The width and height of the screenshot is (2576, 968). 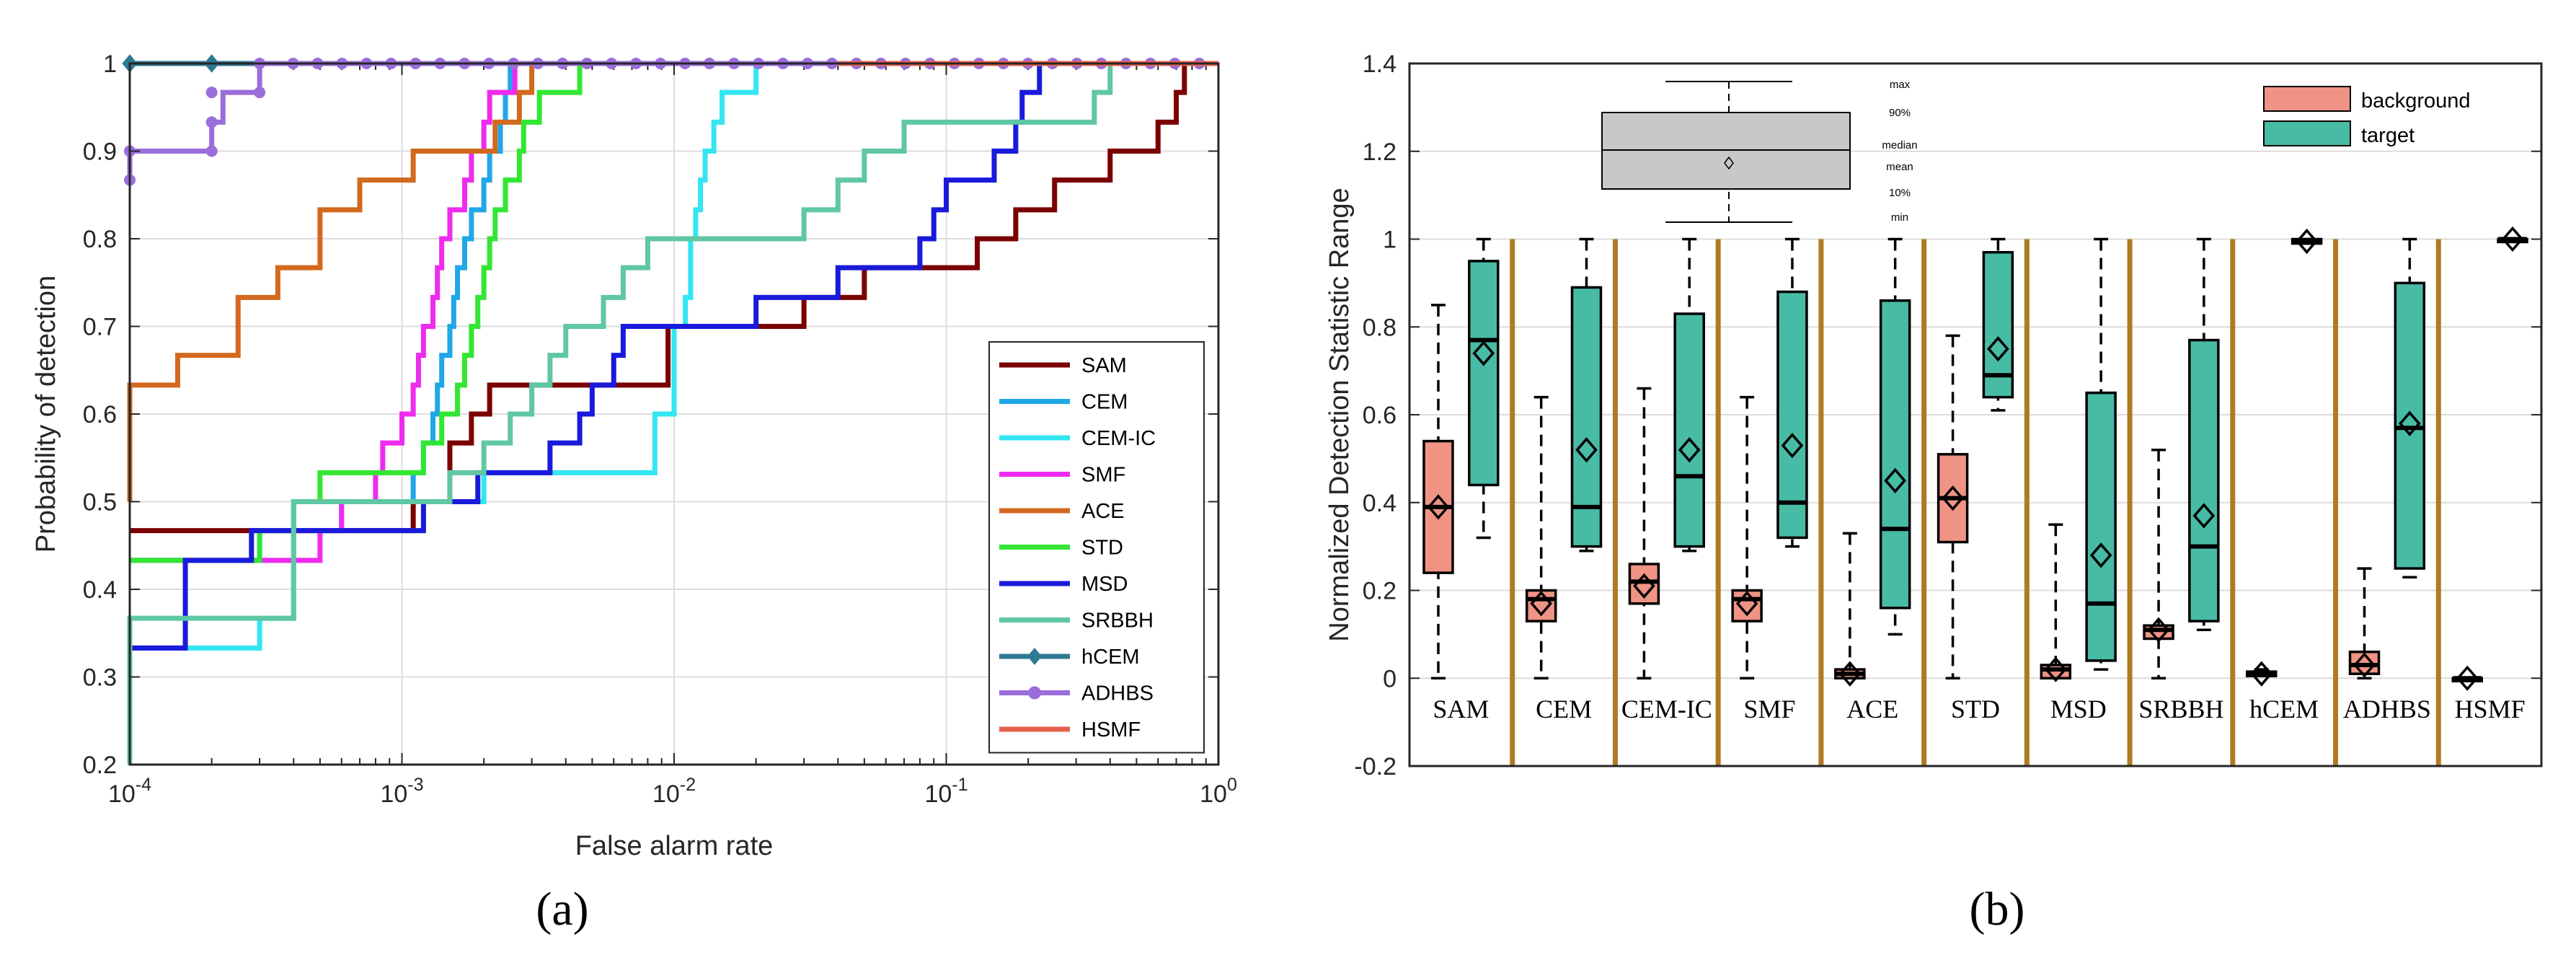 What do you see at coordinates (2204, 480) in the screenshot?
I see `box-target-SRBBH` at bounding box center [2204, 480].